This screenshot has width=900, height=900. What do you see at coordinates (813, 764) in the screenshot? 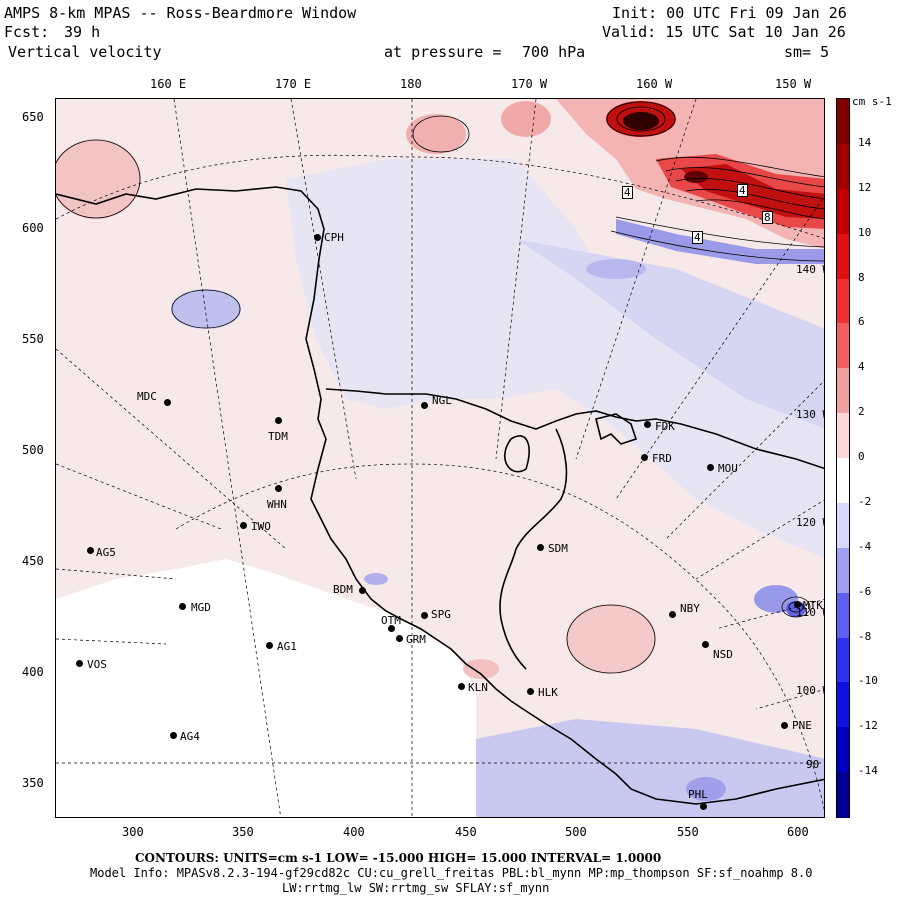
I see `meridian-label-90w: 90 W` at bounding box center [813, 764].